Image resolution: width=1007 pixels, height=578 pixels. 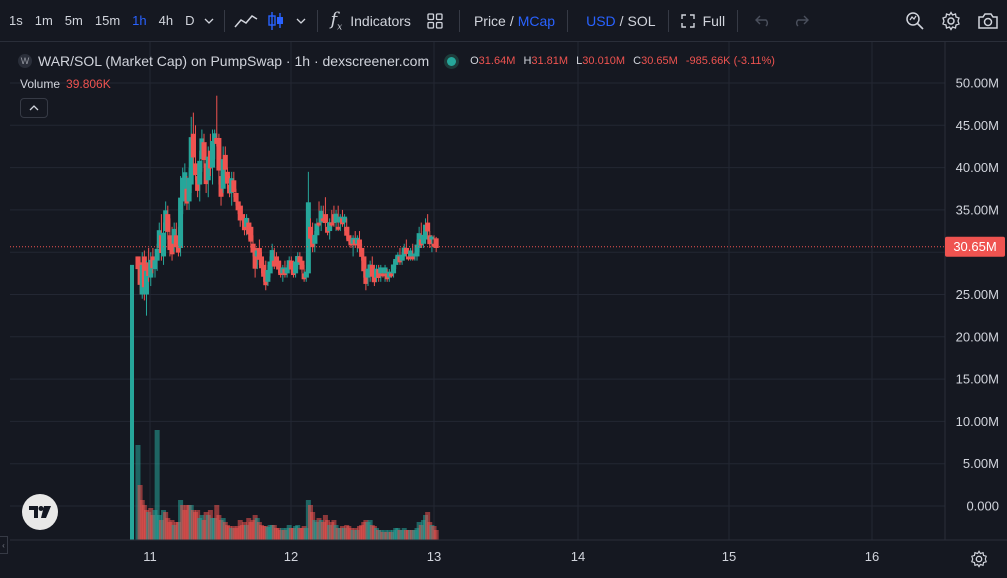 I want to click on time-tick-label: 12, so click(x=291, y=556).